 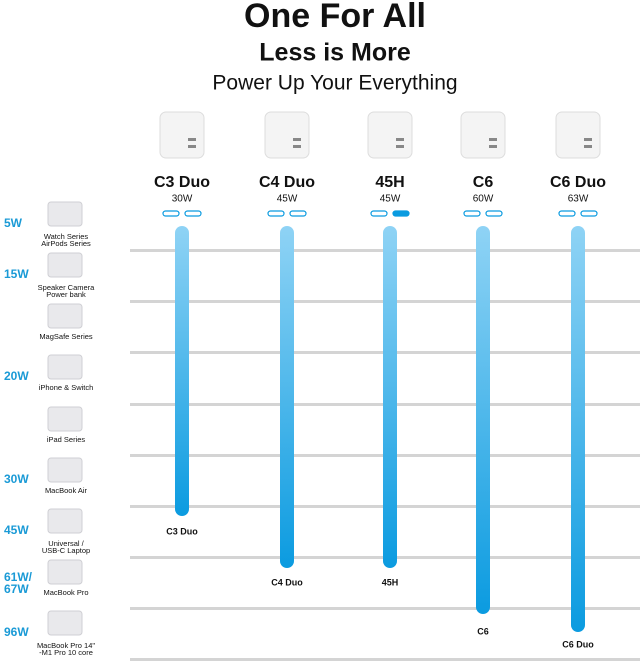 What do you see at coordinates (66, 387) in the screenshot?
I see `device-label: iPhone & Switch` at bounding box center [66, 387].